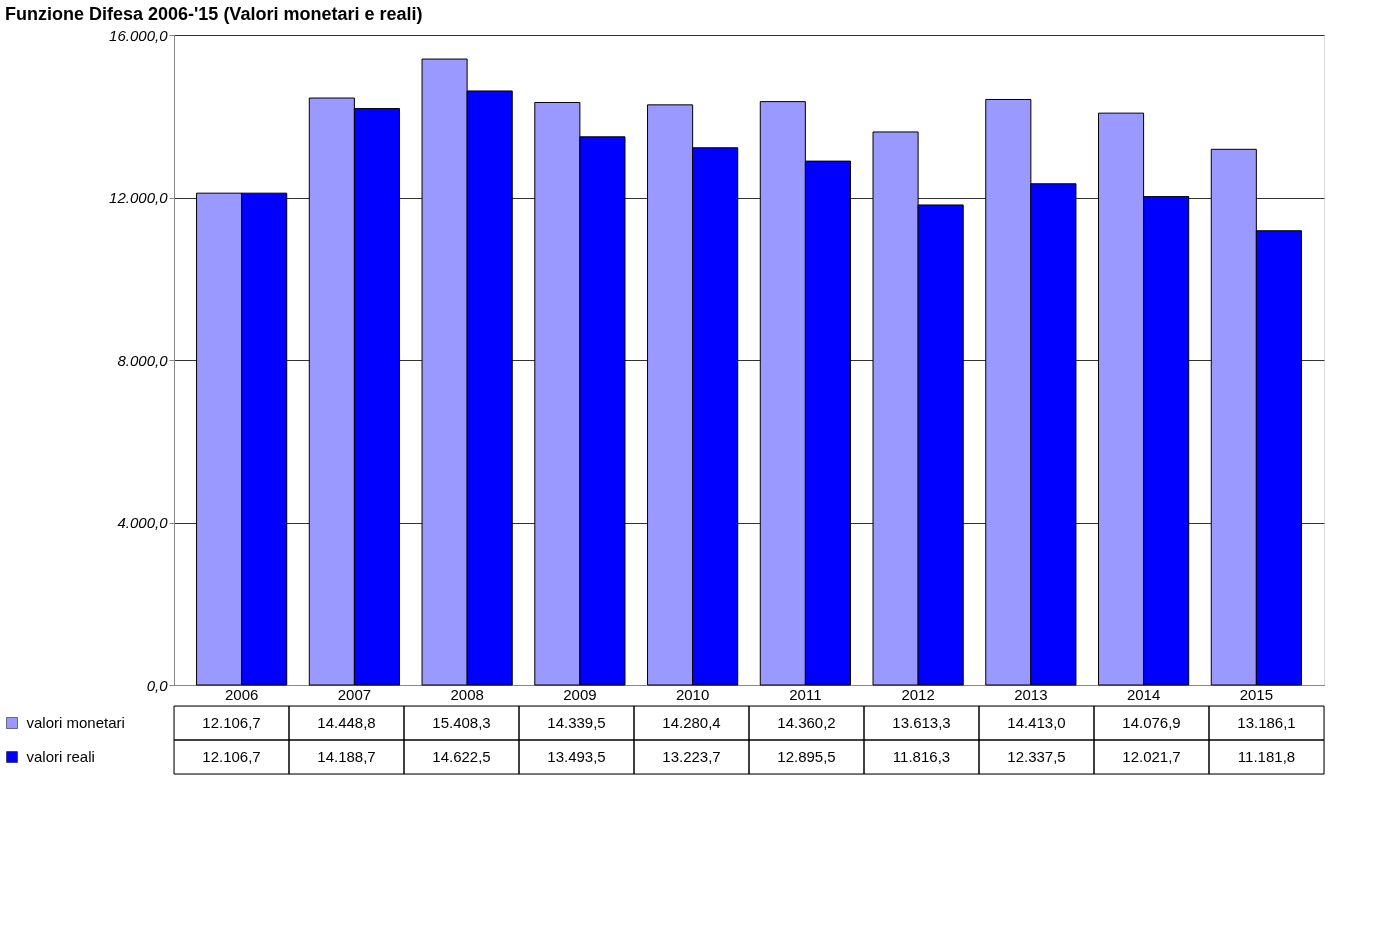 This screenshot has width=1390, height=938. I want to click on data-label: 13.223,7, so click(691, 756).